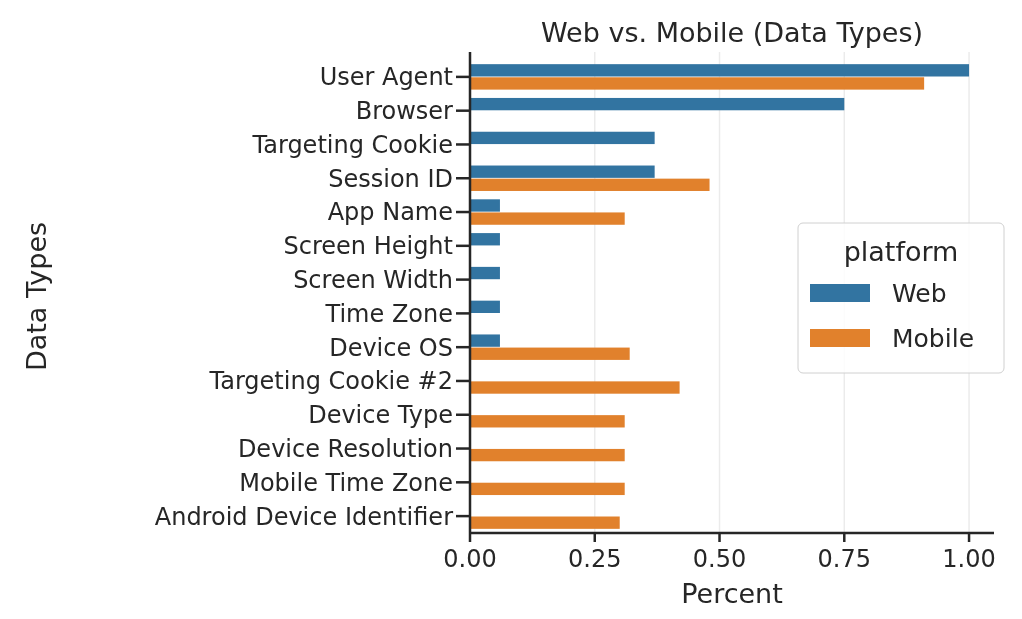 The width and height of the screenshot is (1022, 619). I want to click on y-tick-label: Browser, so click(404, 111).